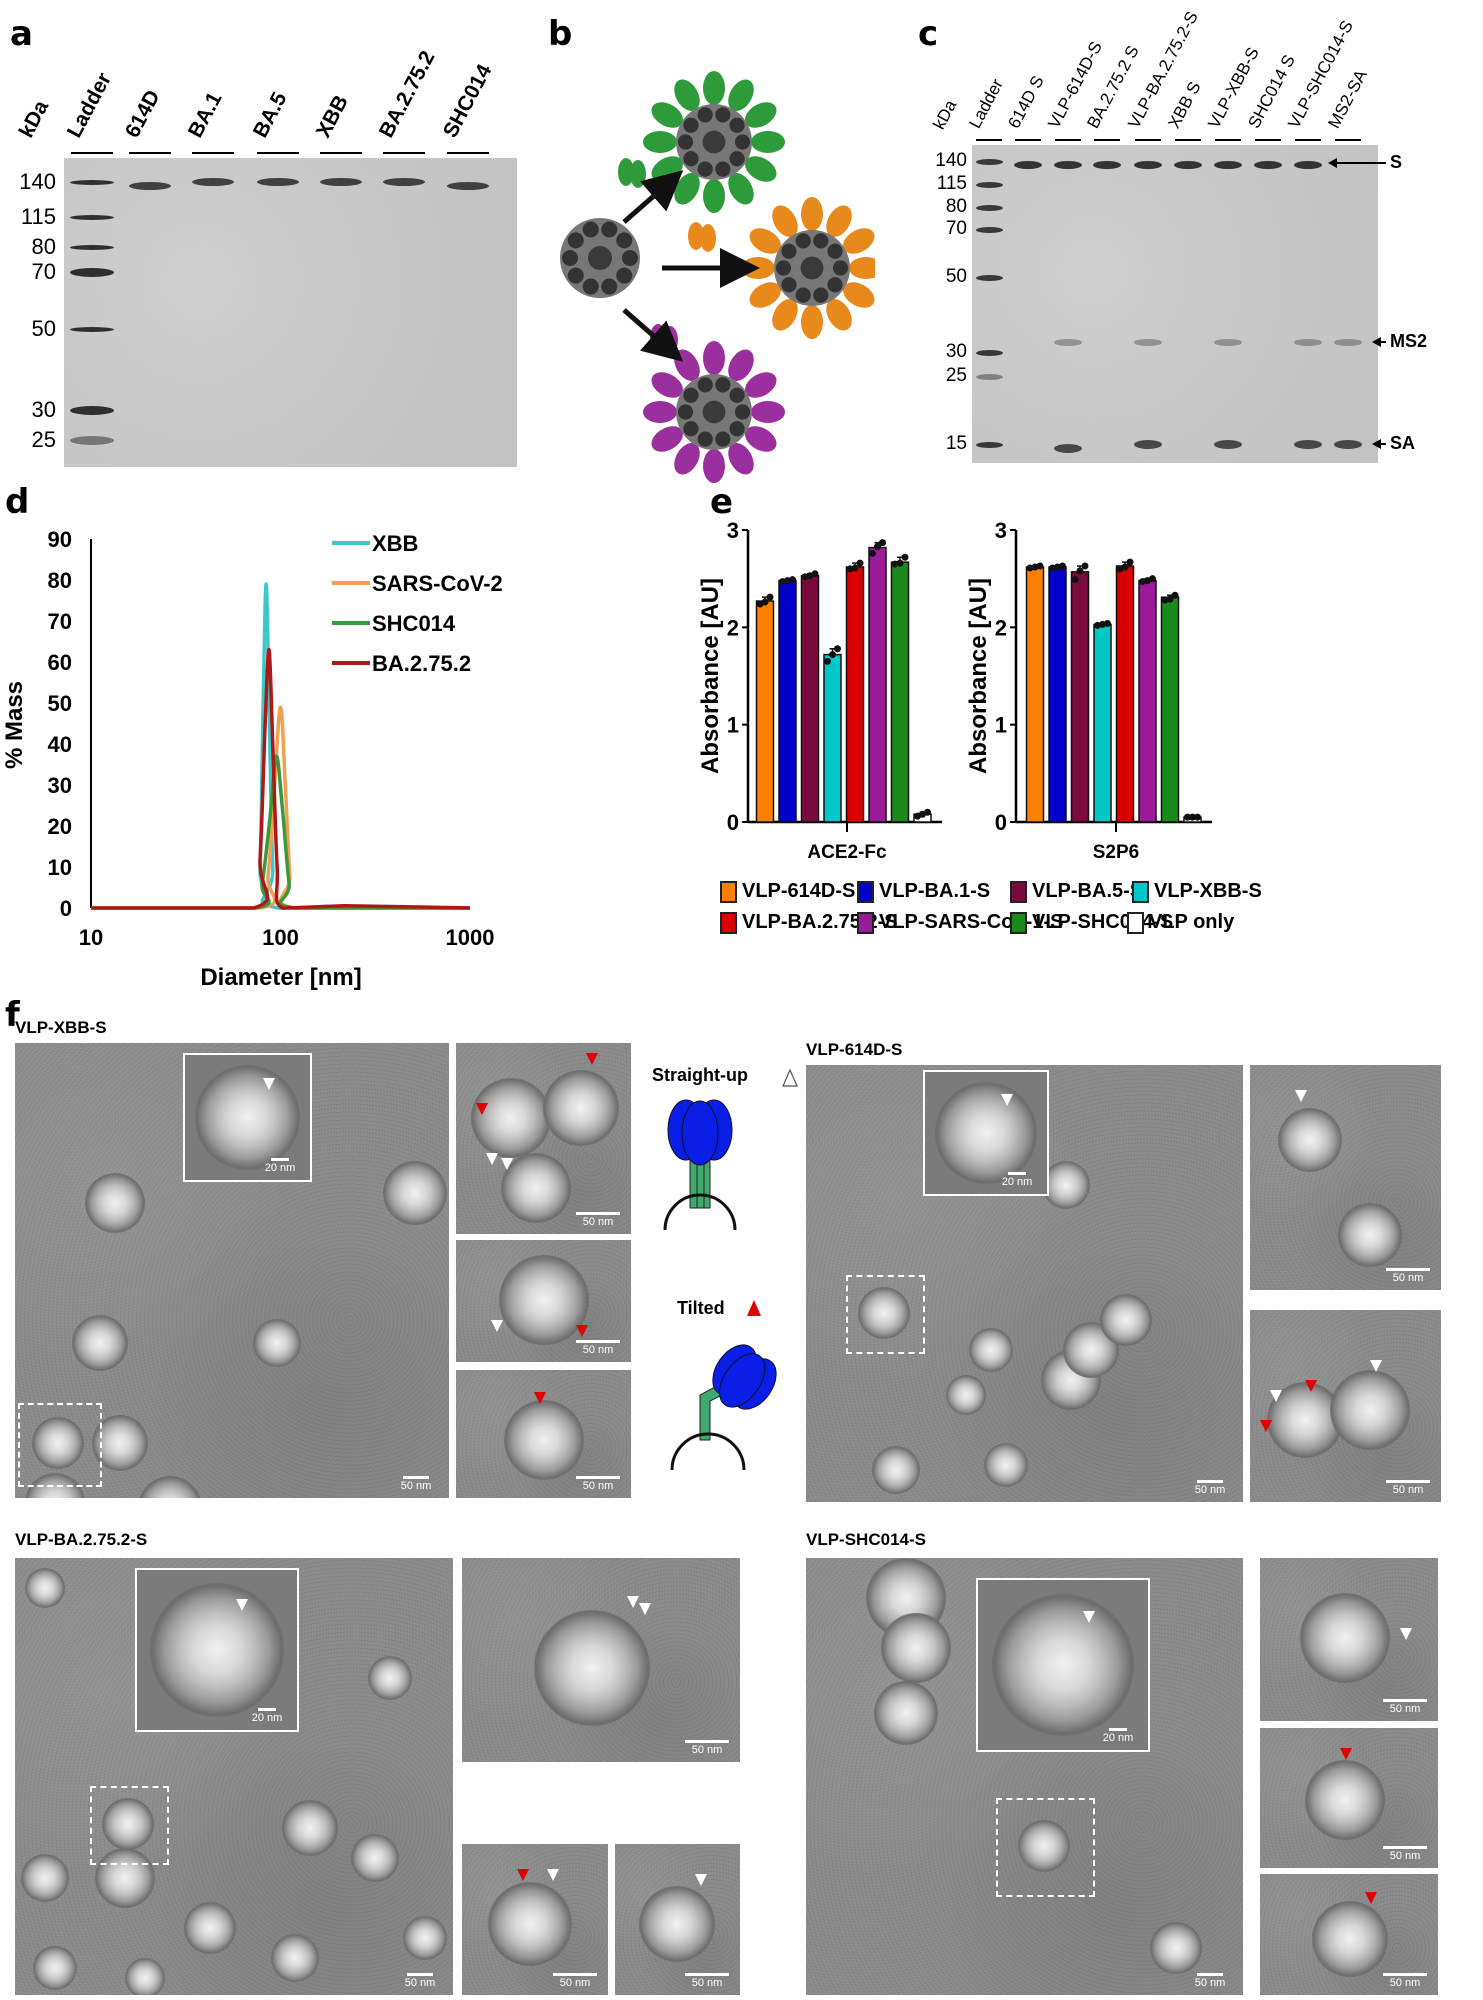 This screenshot has height=2000, width=1483. Describe the element at coordinates (1088, 891) in the screenshot. I see `legend-label: VLP-BA.5-S` at that location.